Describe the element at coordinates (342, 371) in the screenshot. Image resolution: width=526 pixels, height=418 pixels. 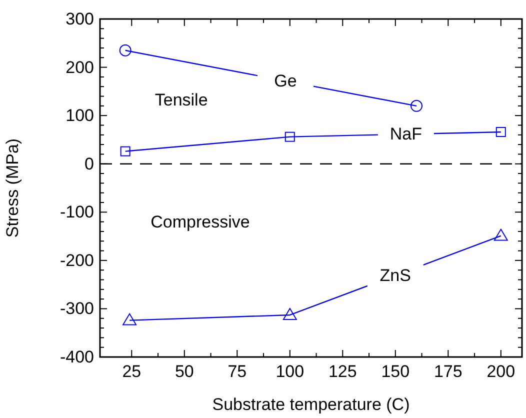
I see `x-tick-label: 125` at that location.